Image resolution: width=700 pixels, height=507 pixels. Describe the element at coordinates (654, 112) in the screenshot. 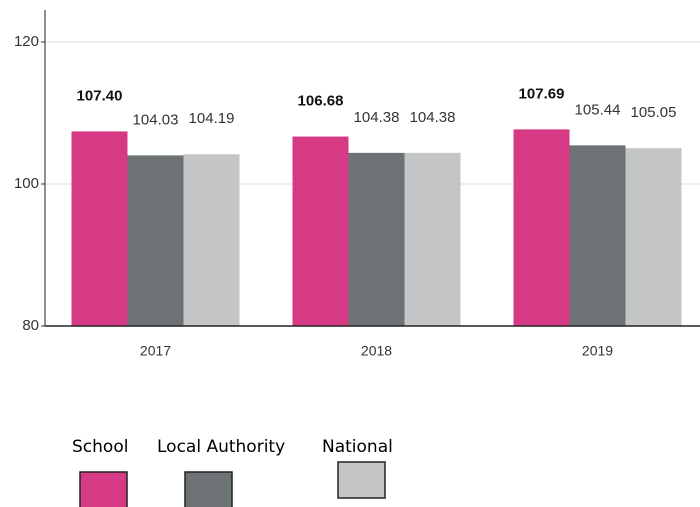

I see `value-label: 105.05` at that location.